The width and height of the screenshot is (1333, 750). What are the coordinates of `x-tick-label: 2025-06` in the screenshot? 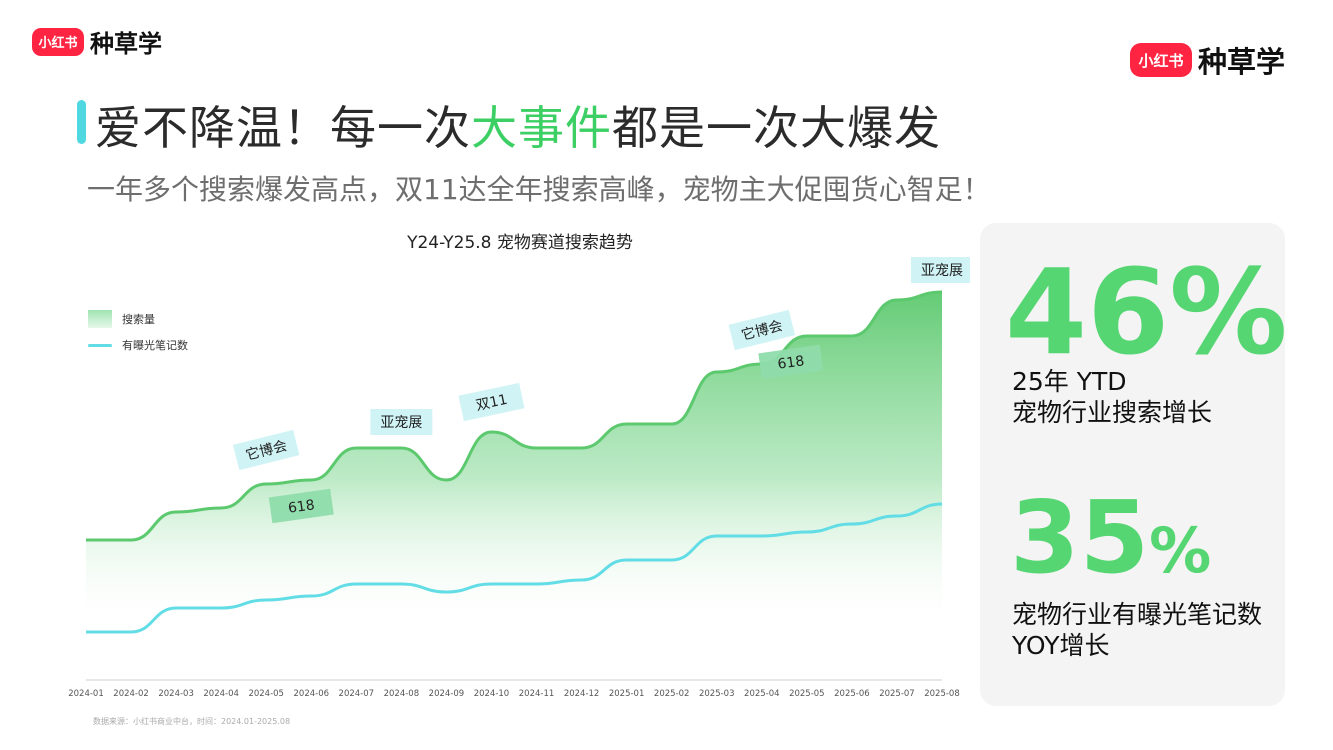 It's located at (852, 694).